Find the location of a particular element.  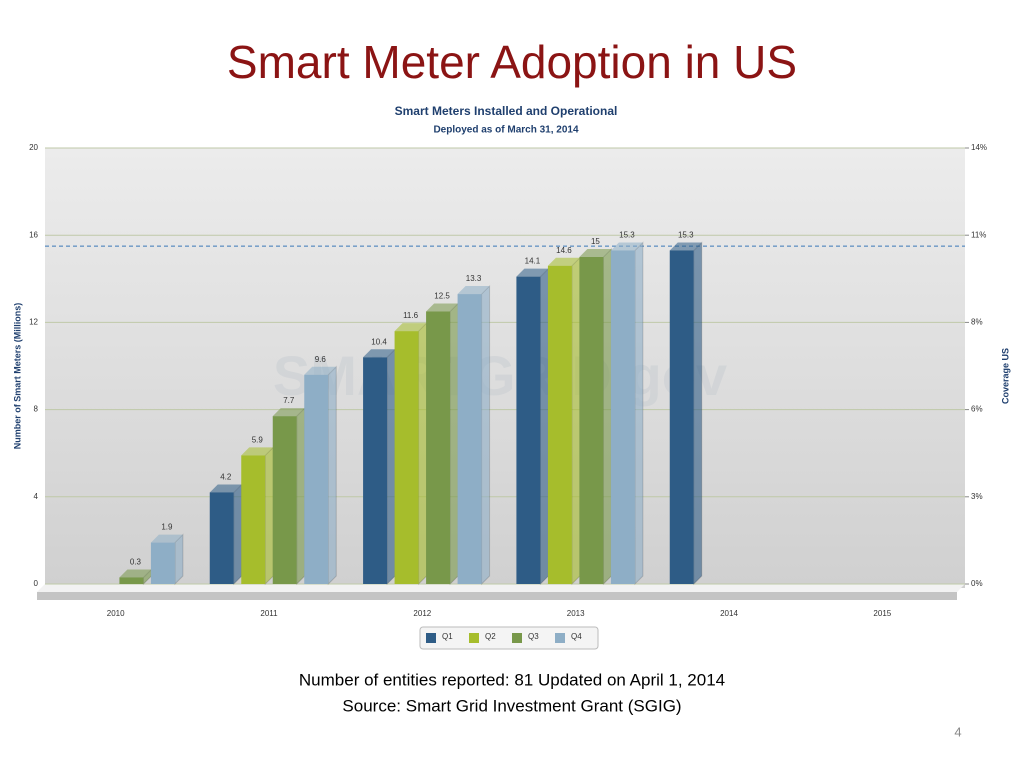

y-axis-label: Number of Smart Meters (Millions) is located at coordinates (17, 376).